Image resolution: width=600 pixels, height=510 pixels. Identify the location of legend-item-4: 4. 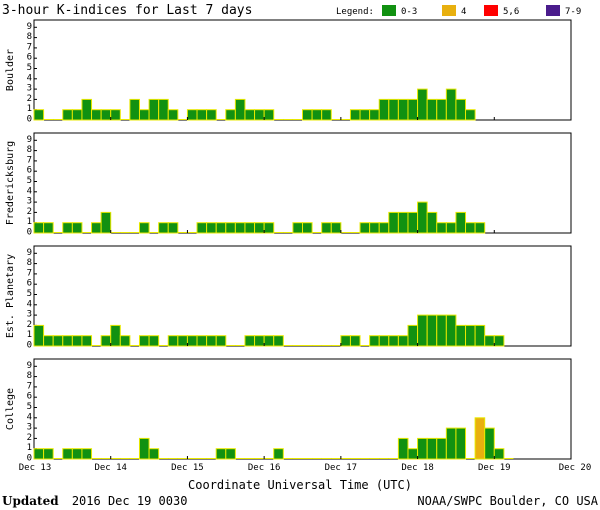
(463, 12).